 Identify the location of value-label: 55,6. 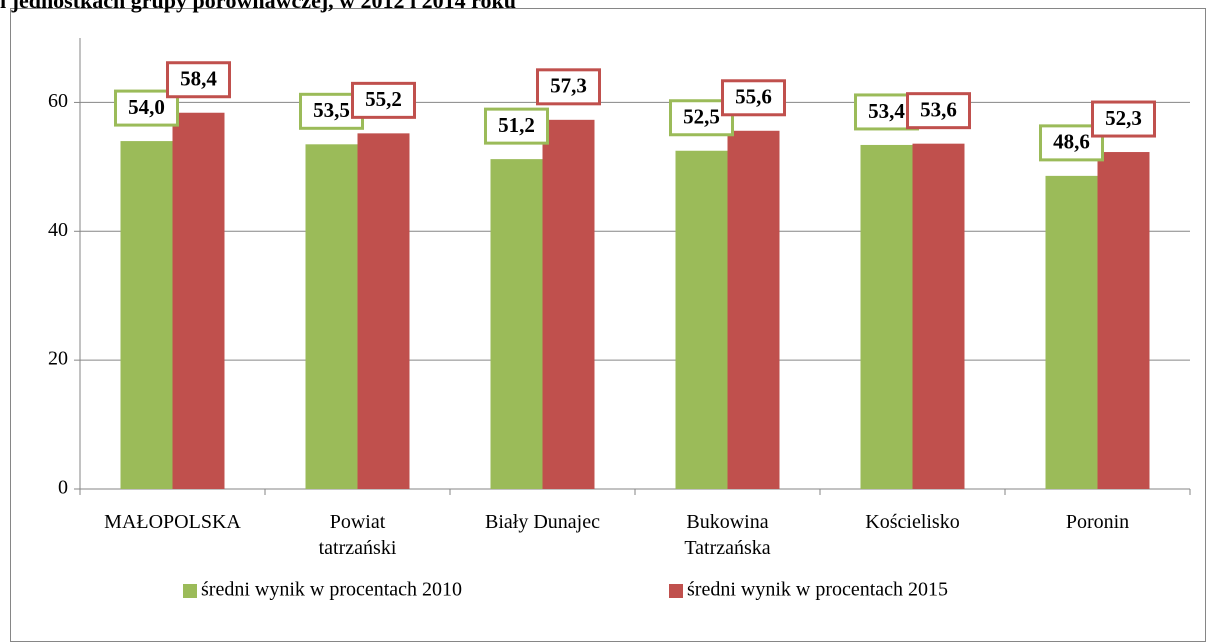
(753, 97).